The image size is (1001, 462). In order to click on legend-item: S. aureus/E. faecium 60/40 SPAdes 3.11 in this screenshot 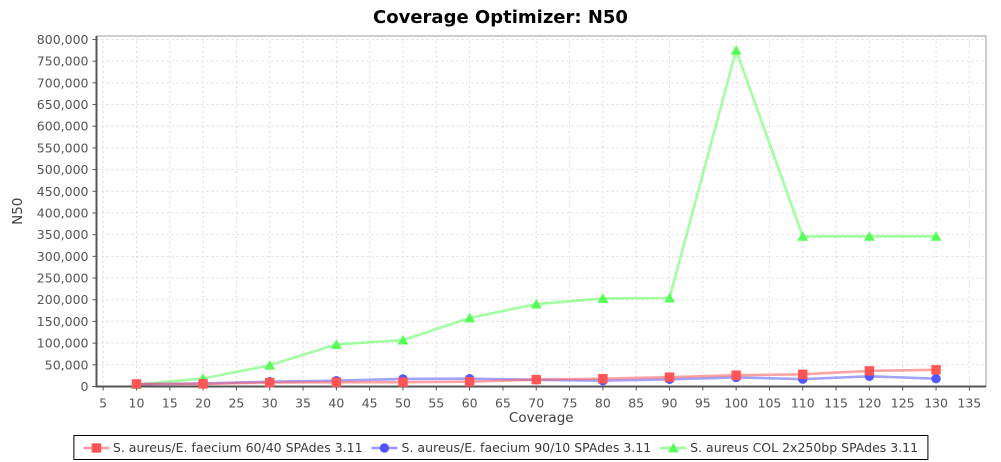, I will do `click(222, 447)`.